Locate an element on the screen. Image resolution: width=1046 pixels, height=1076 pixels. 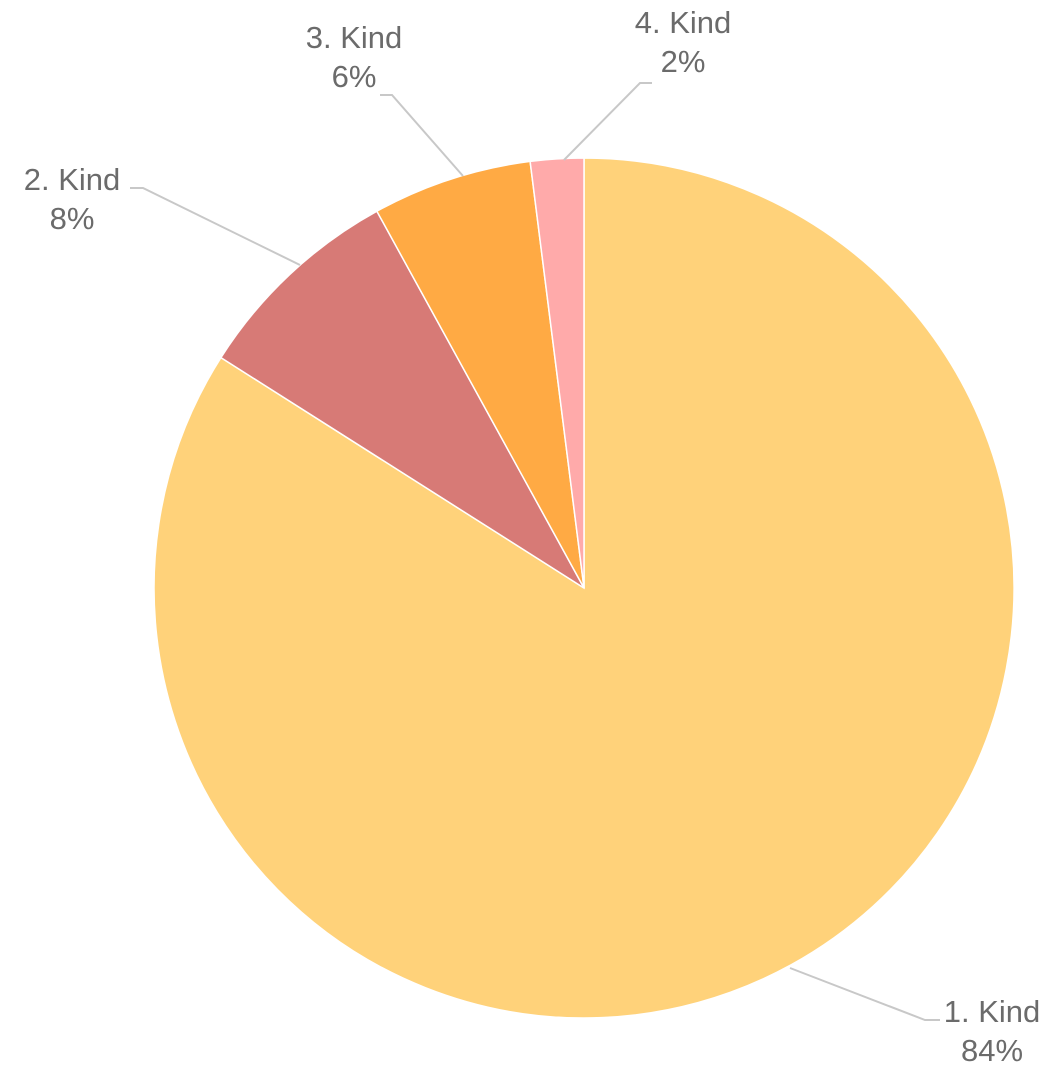
slice-percent-2: 8% is located at coordinates (72, 218).